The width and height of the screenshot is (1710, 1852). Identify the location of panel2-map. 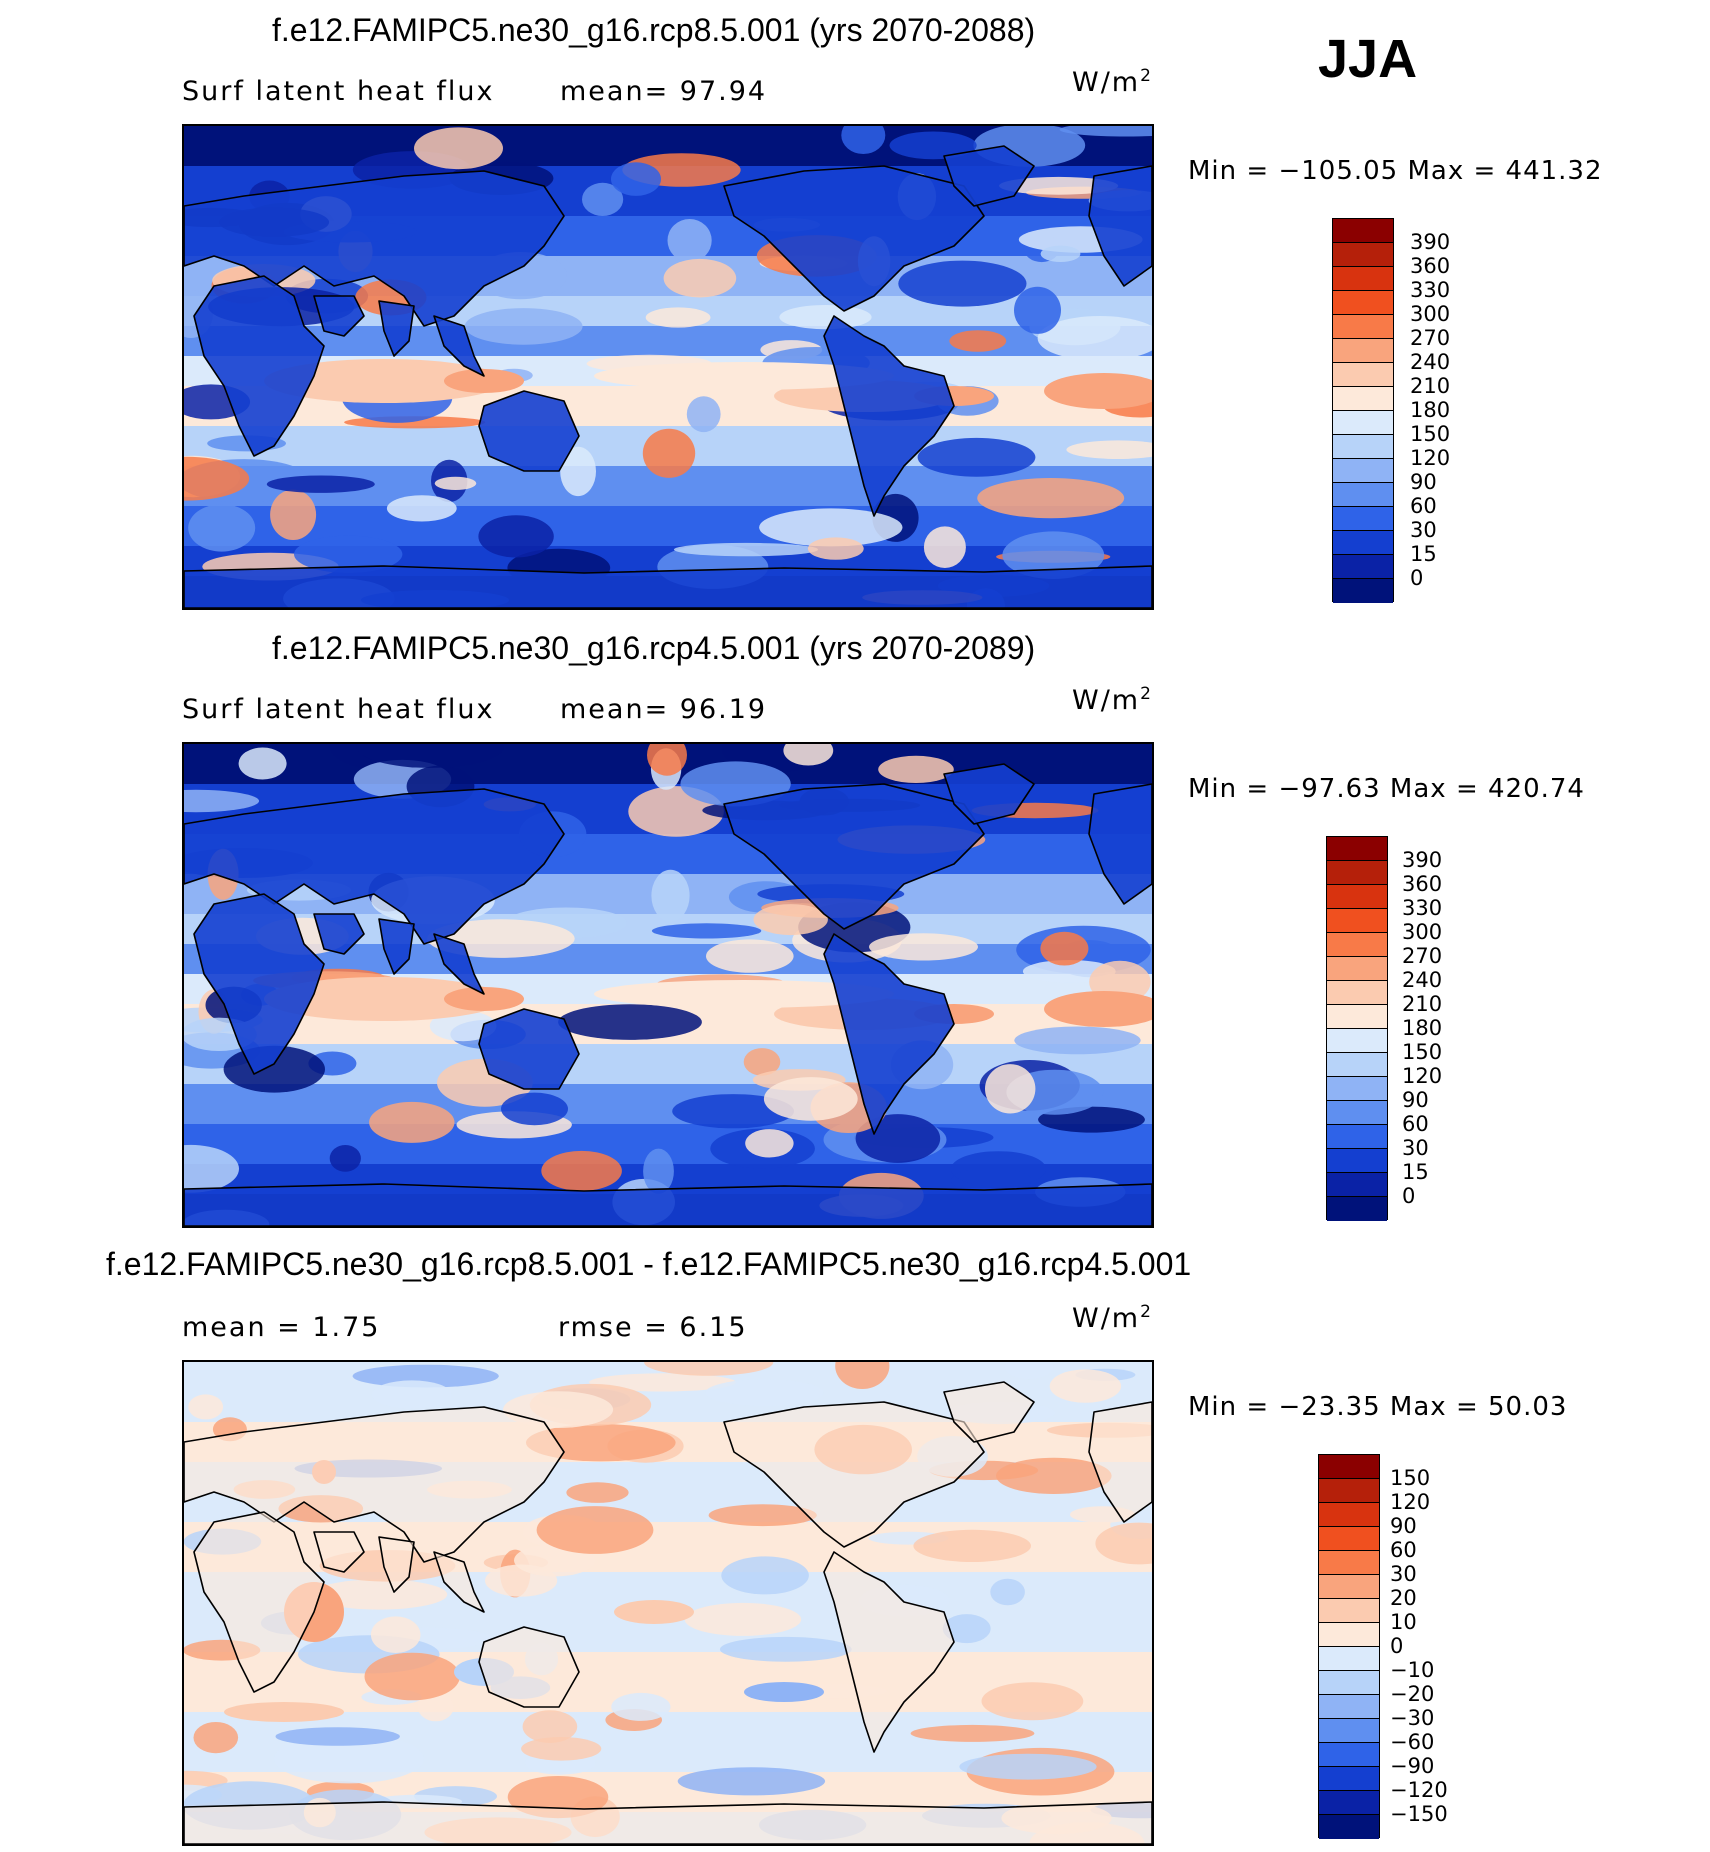
(668, 985).